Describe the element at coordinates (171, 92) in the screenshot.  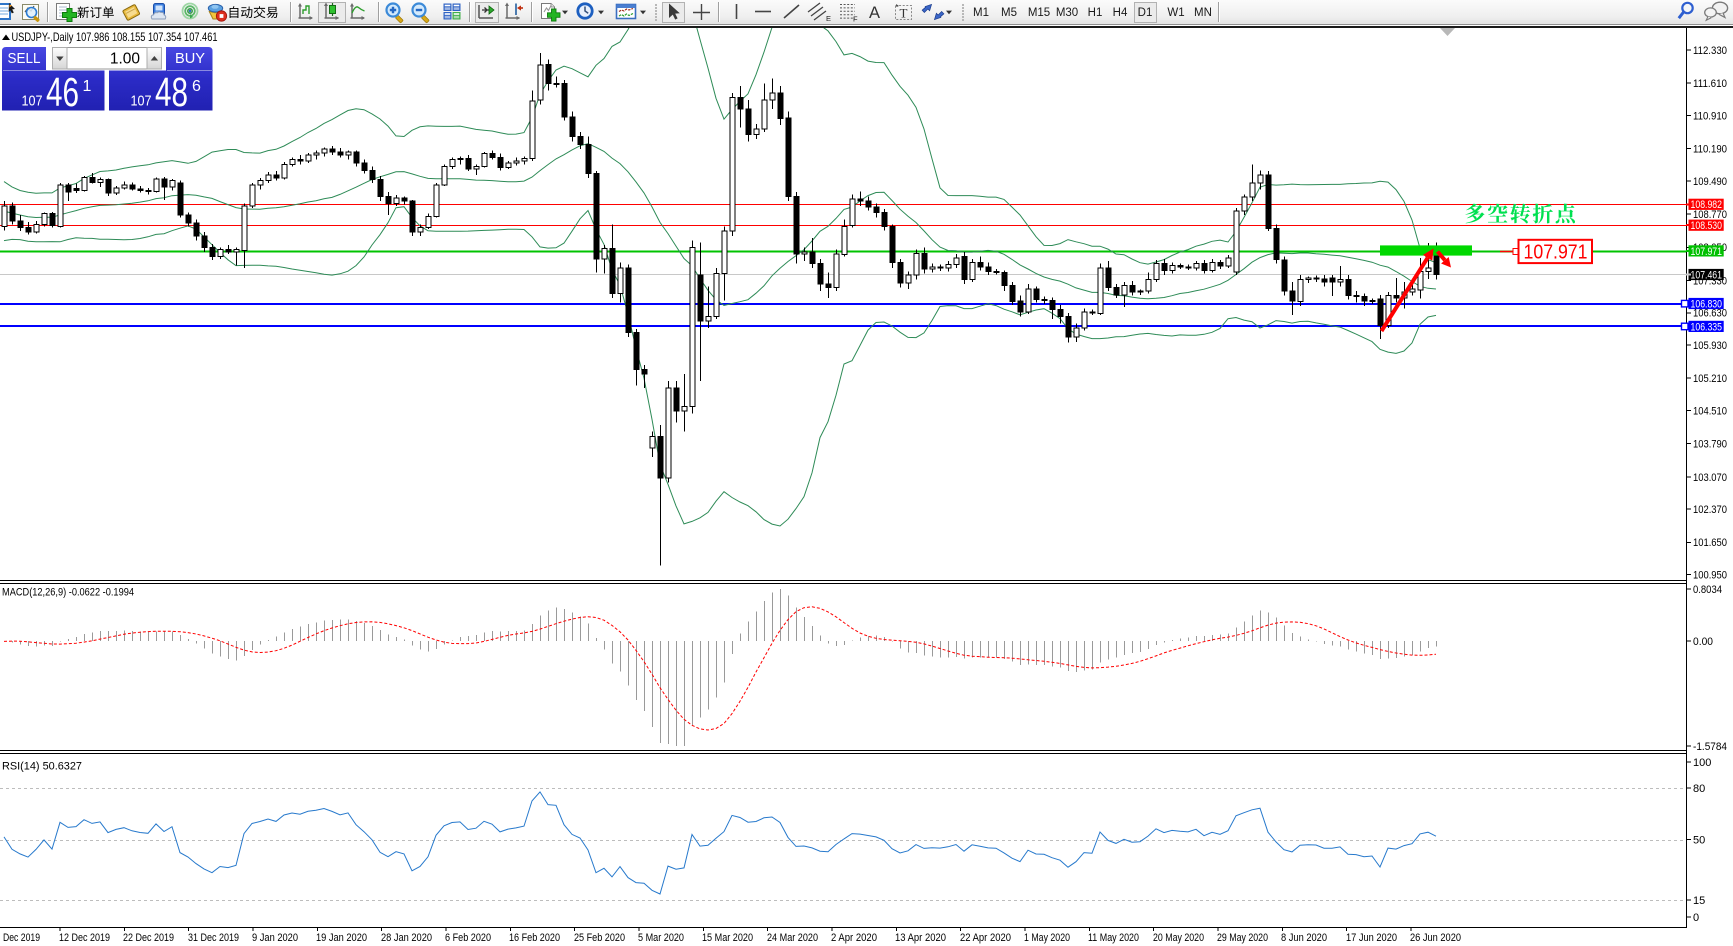
I see `svg-text: 48` at that location.